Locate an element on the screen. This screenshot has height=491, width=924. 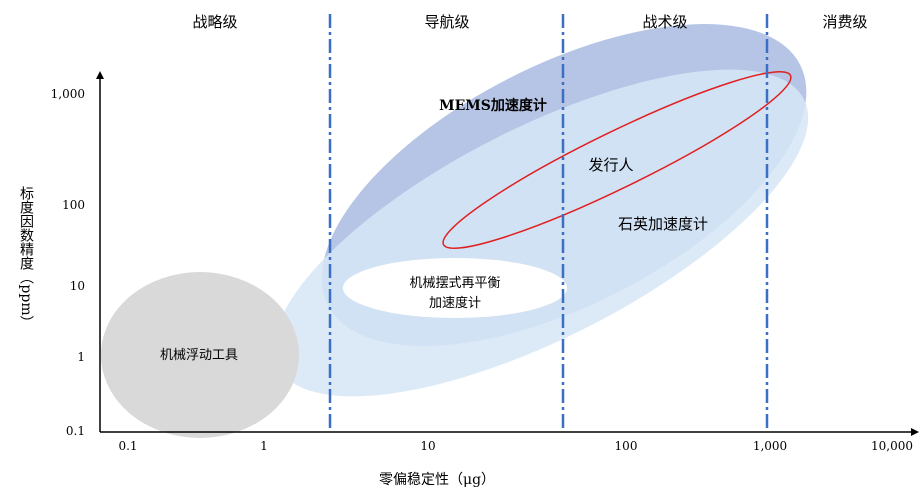
grade-label-tactical: 战术级 is located at coordinates (664, 22).